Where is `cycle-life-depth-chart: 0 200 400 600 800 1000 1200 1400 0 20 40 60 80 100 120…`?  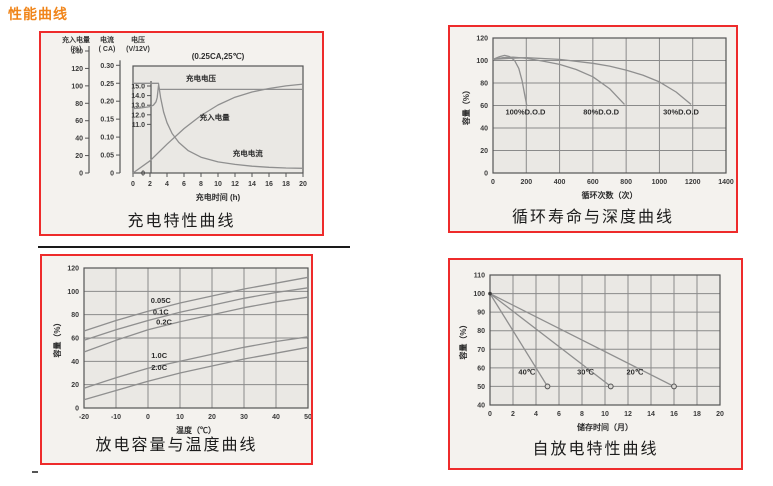 cycle-life-depth-chart: 0 200 400 600 800 1000 1200 1400 0 20 40 60 80 100 120… is located at coordinates (597, 118).